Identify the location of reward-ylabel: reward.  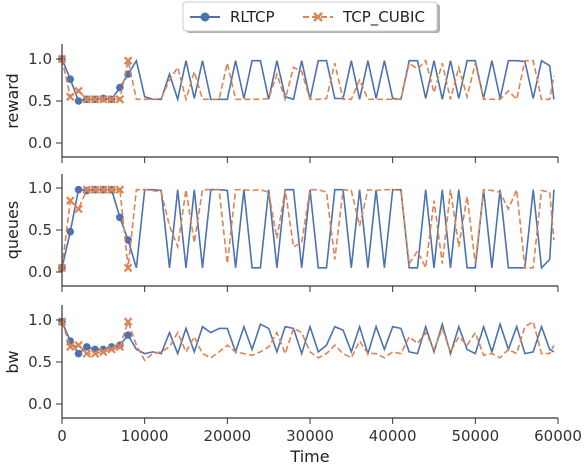
(12, 100).